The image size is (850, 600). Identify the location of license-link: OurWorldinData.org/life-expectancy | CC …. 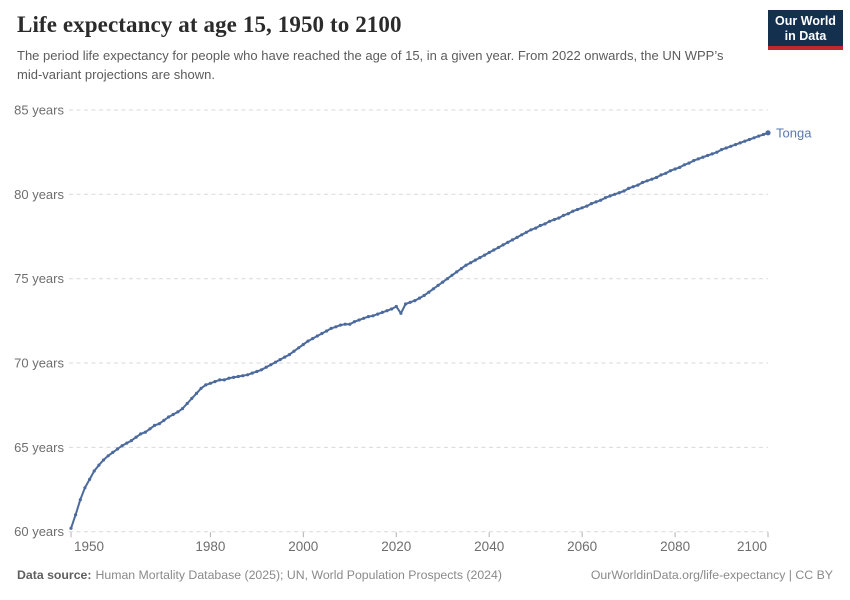
(711, 575).